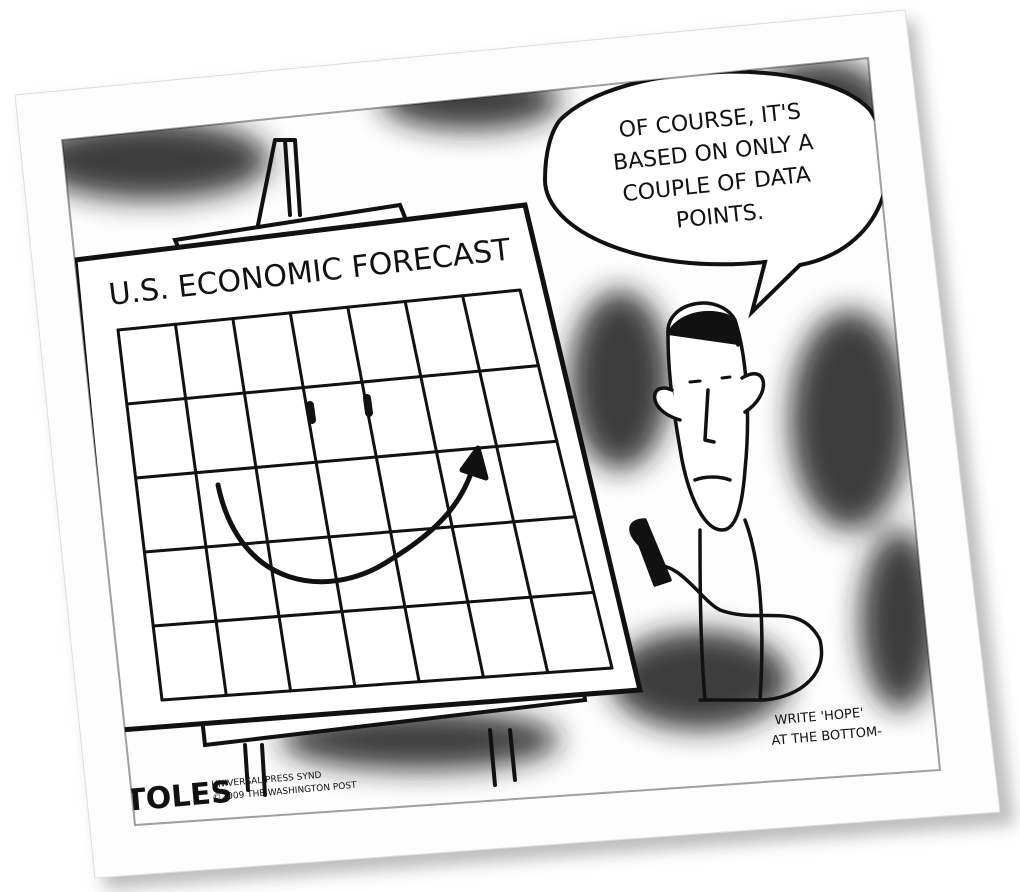 The width and height of the screenshot is (1020, 892). I want to click on man, so click(726, 501).